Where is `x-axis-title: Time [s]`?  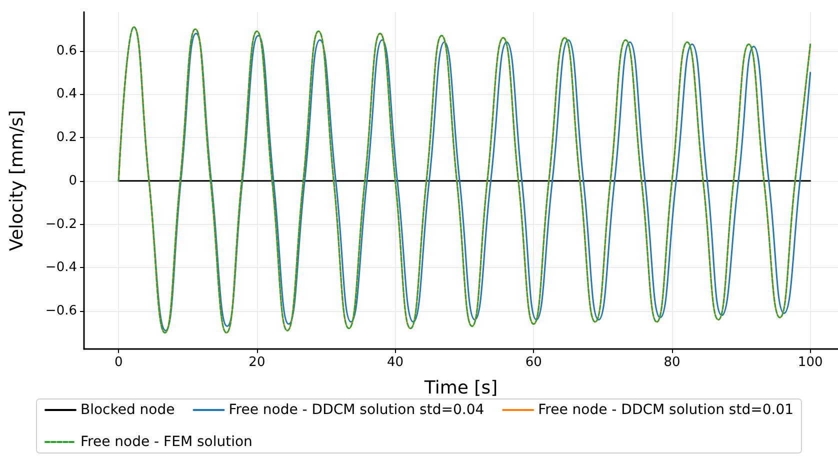 x-axis-title: Time [s] is located at coordinates (460, 388).